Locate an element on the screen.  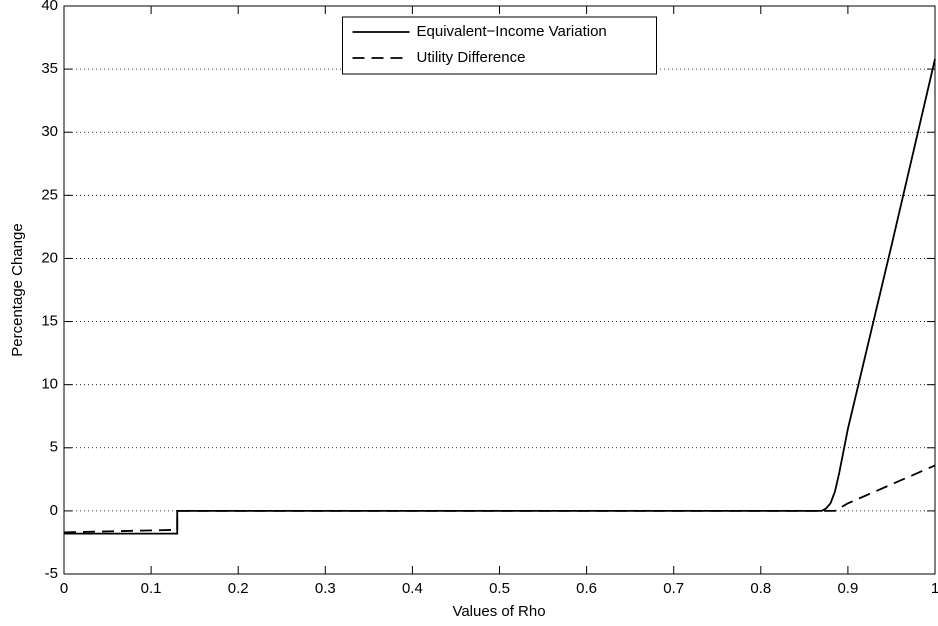
x-tick-label: 0.4 is located at coordinates (412, 588).